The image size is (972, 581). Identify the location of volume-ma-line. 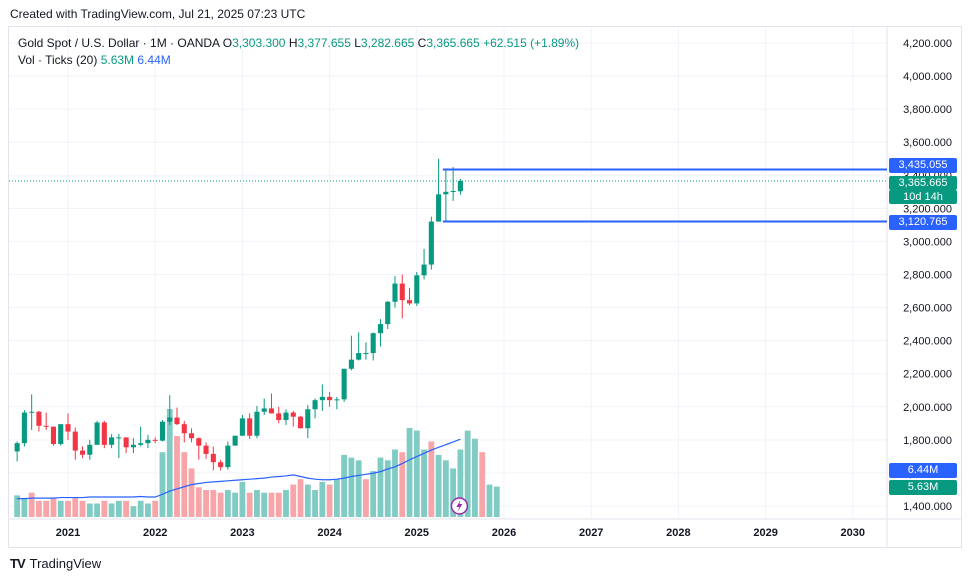
(239, 469).